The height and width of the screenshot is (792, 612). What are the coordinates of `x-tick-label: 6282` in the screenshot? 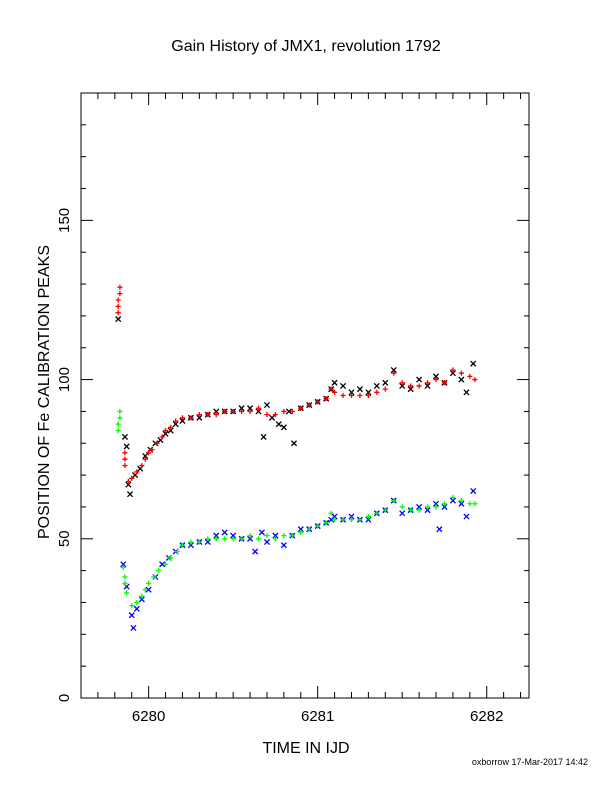 It's located at (486, 716).